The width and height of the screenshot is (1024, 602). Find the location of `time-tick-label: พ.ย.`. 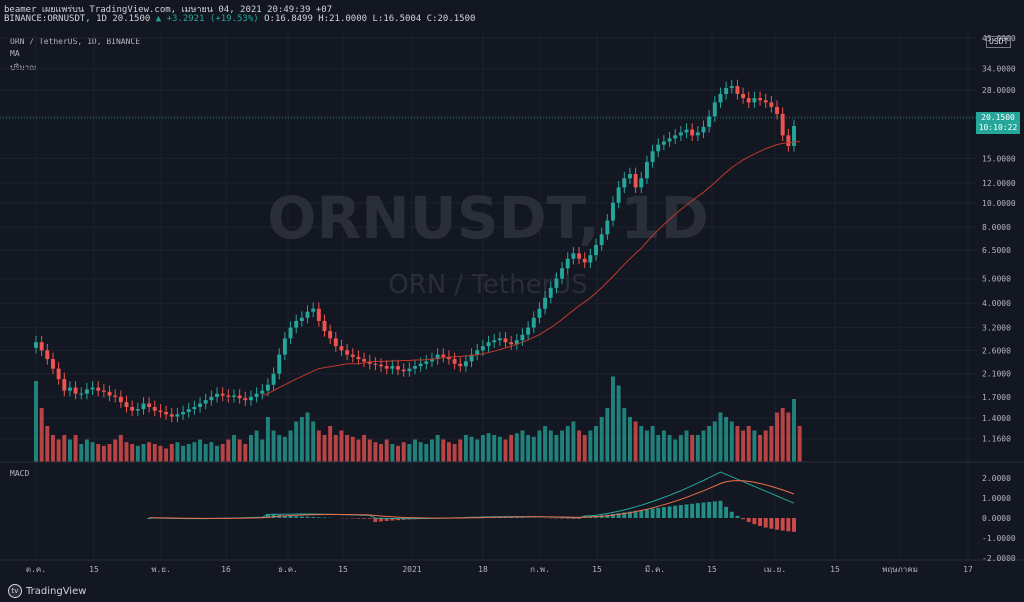

time-tick-label: พ.ย. is located at coordinates (161, 569).